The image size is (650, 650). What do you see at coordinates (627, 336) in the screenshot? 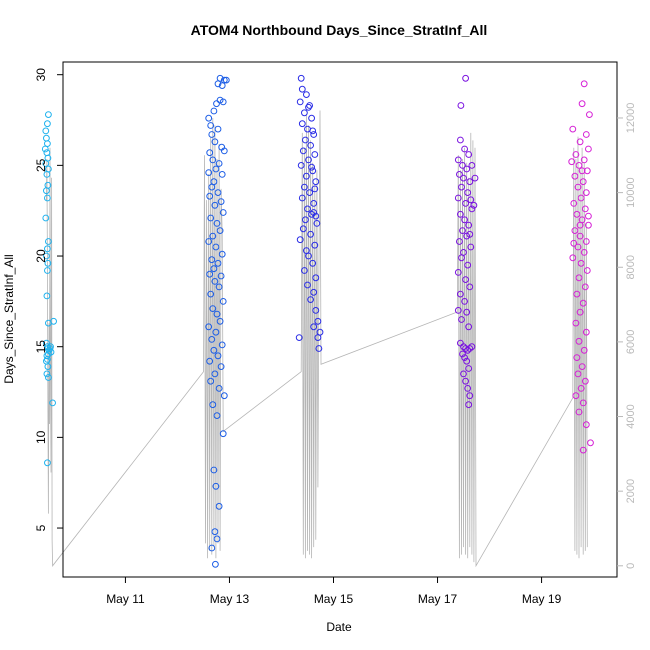
I see `y2-axis: 0 2000 4000 6000 8000 10000 12000` at bounding box center [627, 336].